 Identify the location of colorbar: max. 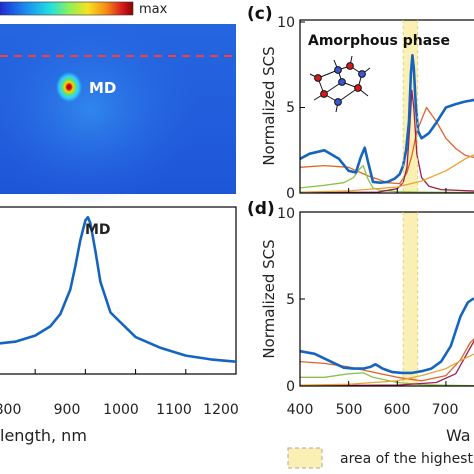
(84, 9).